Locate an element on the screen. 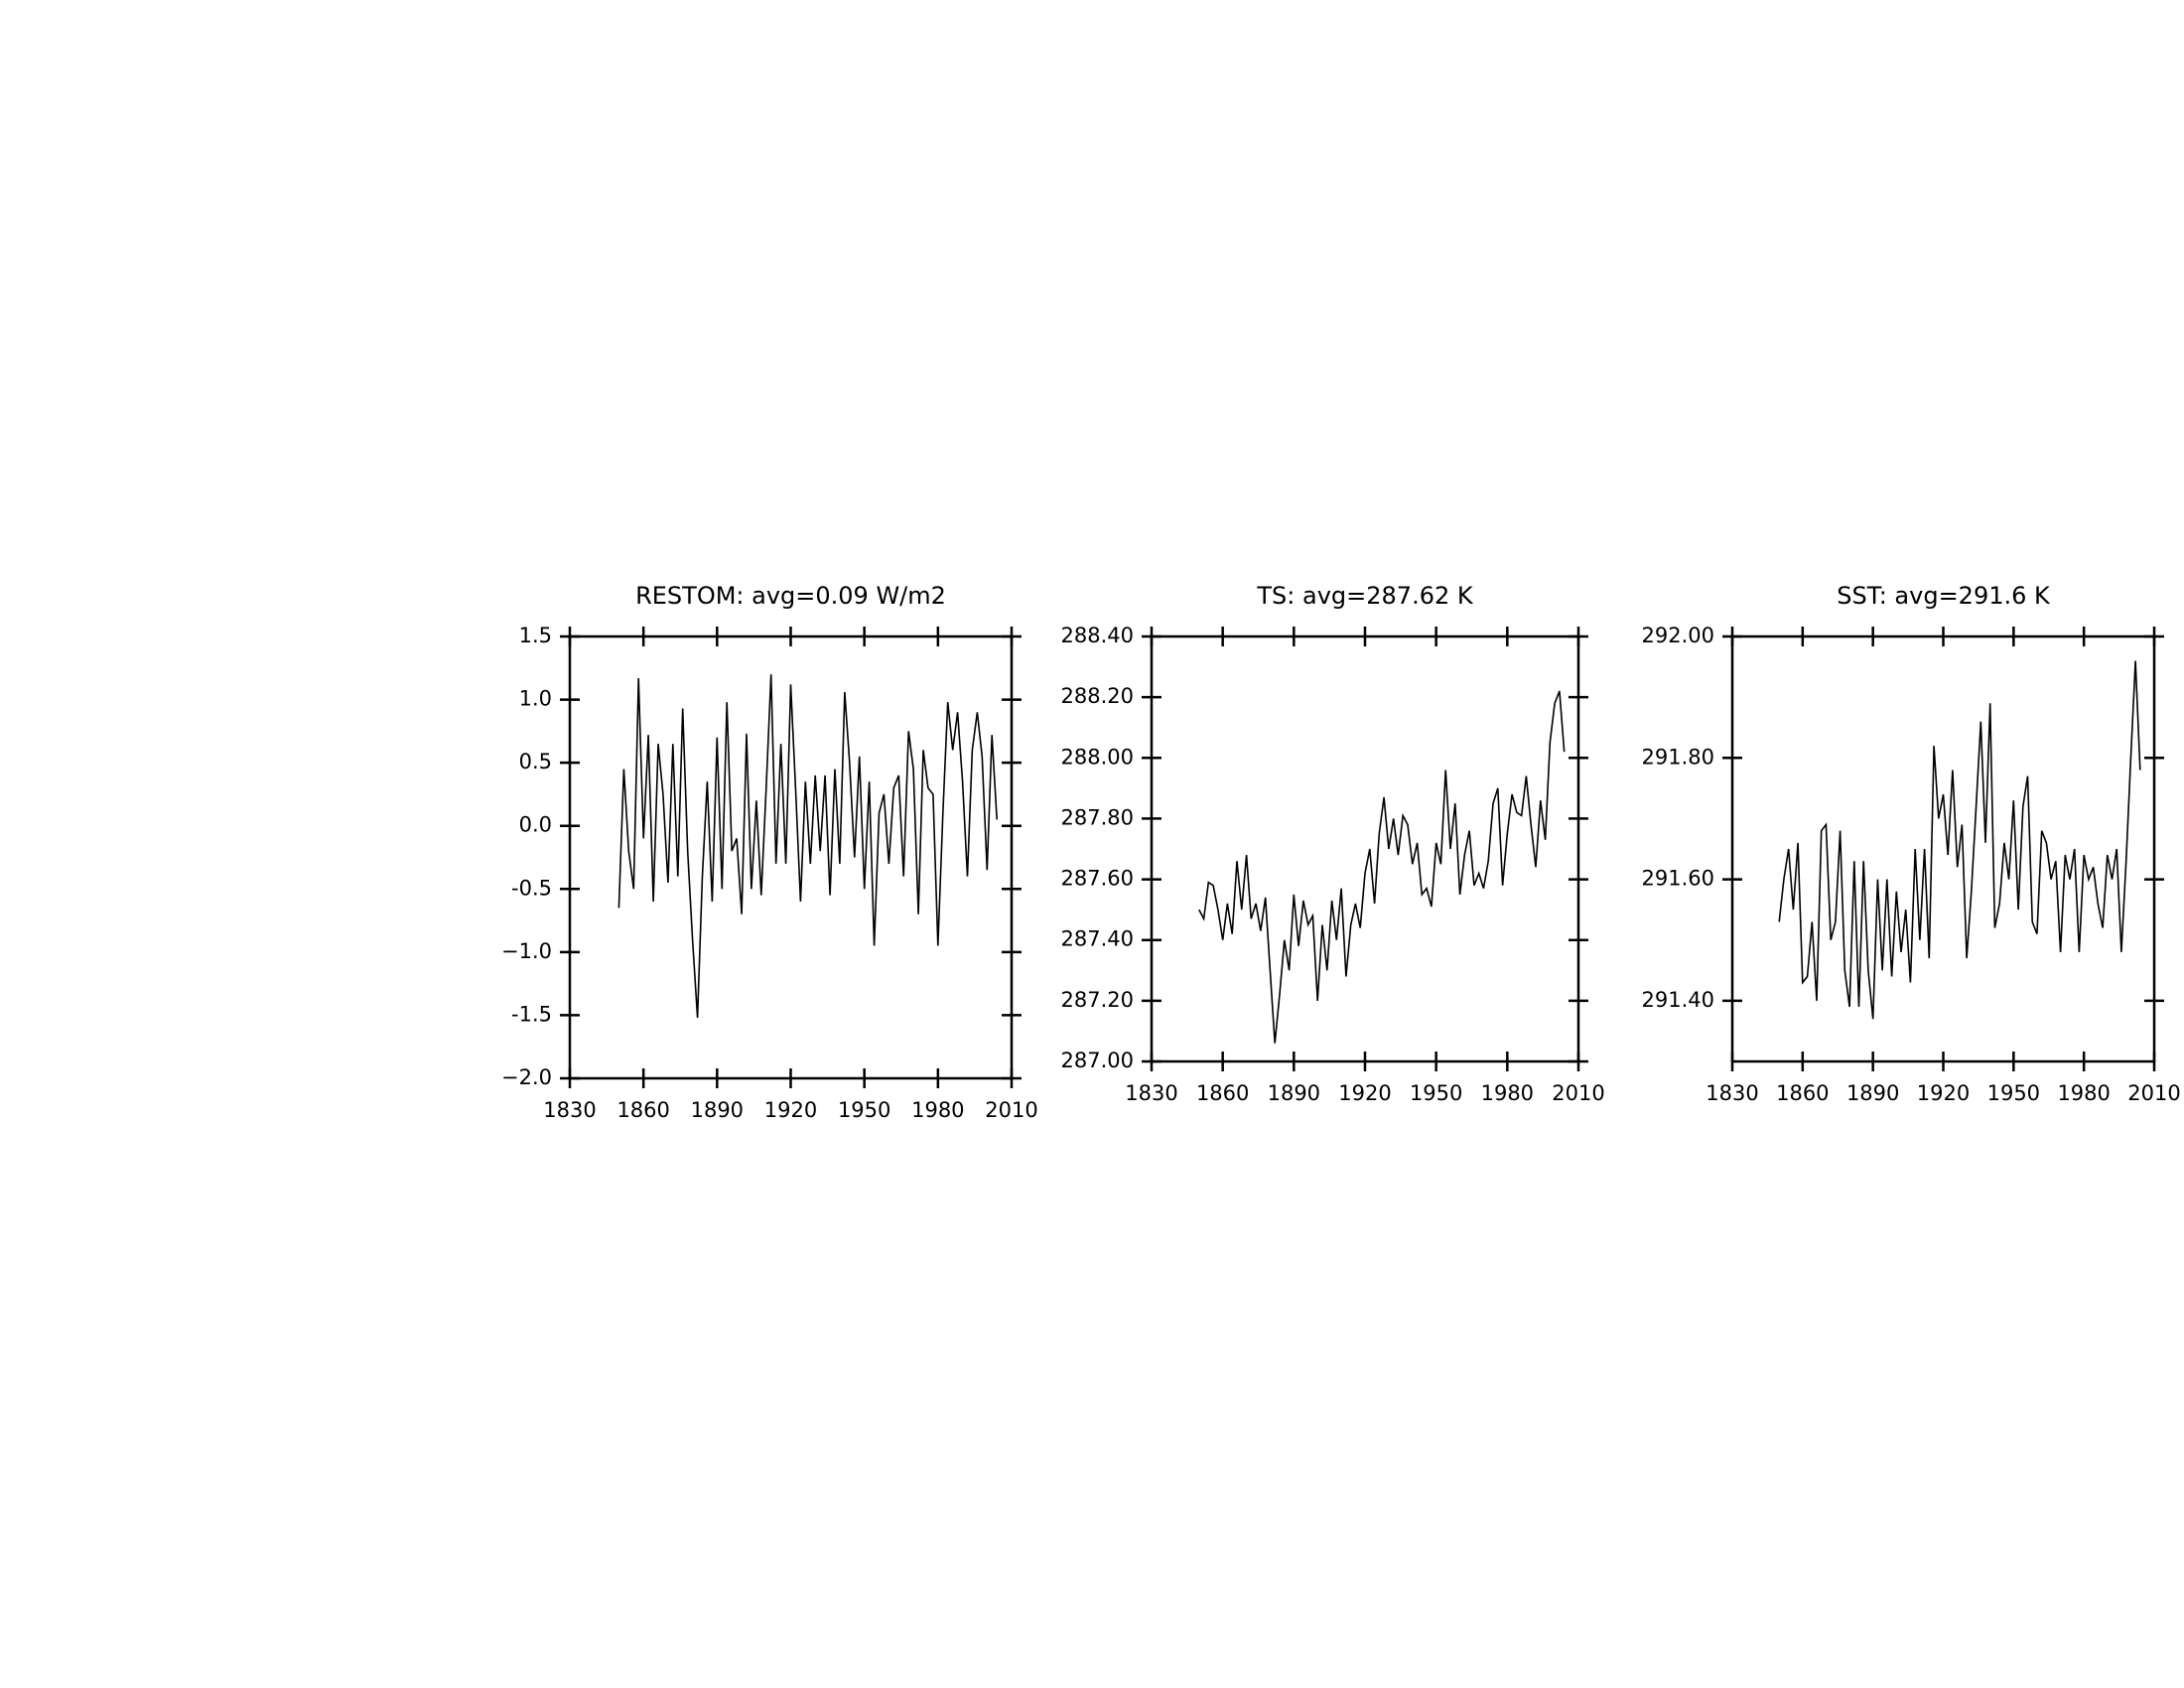 The width and height of the screenshot is (2184, 1688). y-tick-label: 287.80 is located at coordinates (1097, 817).